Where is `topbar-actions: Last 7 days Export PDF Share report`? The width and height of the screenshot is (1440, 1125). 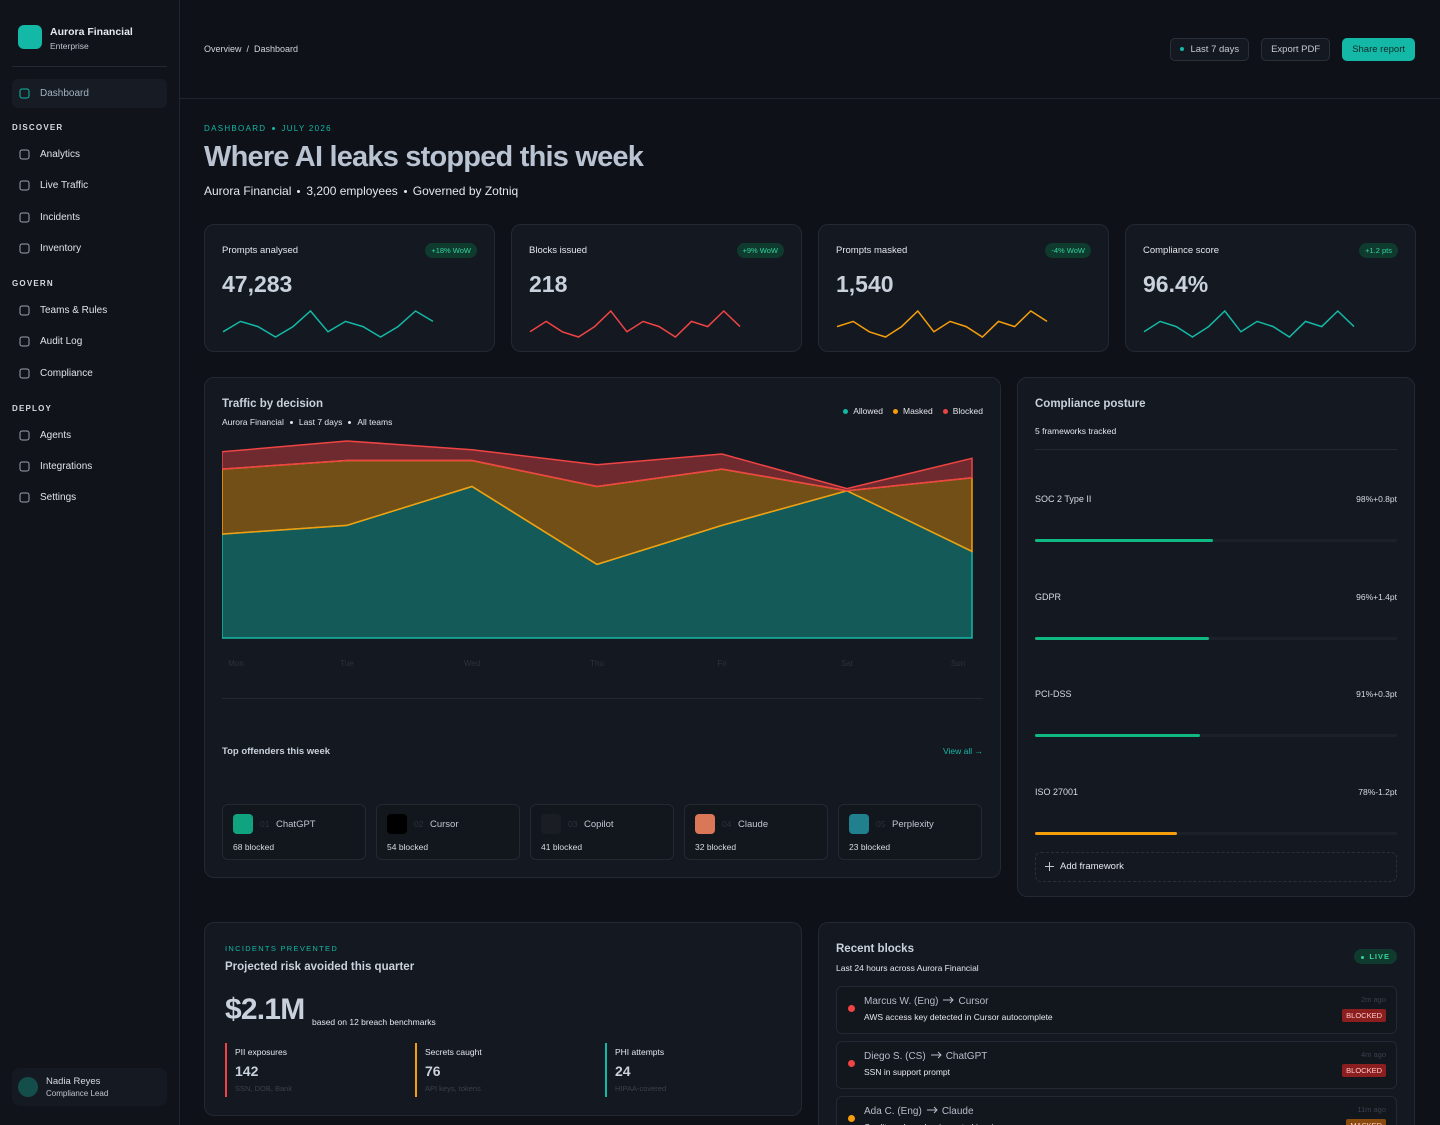 topbar-actions: Last 7 days Export PDF Share report is located at coordinates (1286, 49).